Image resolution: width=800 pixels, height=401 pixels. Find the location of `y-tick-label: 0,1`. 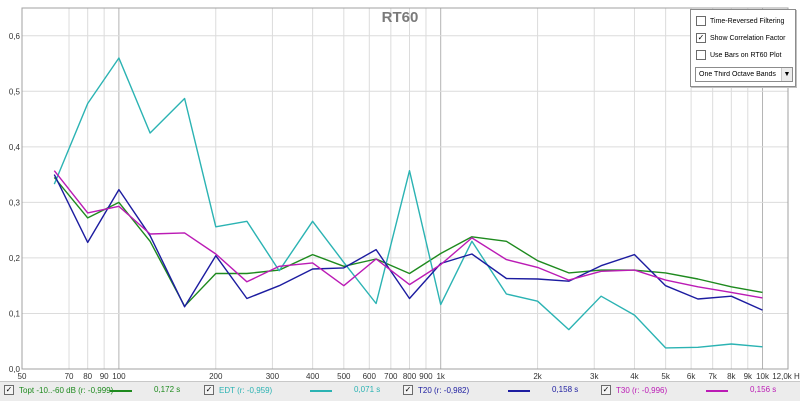

y-tick-label: 0,1 is located at coordinates (15, 313).